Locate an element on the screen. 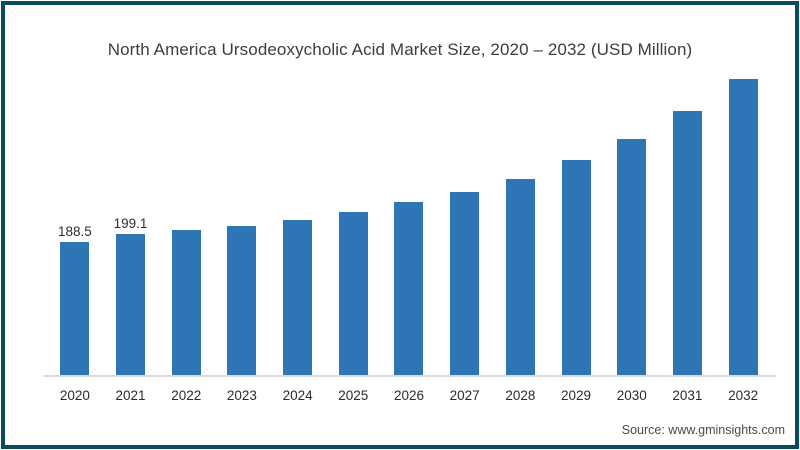  bar-slot-2032 is located at coordinates (743, 225).